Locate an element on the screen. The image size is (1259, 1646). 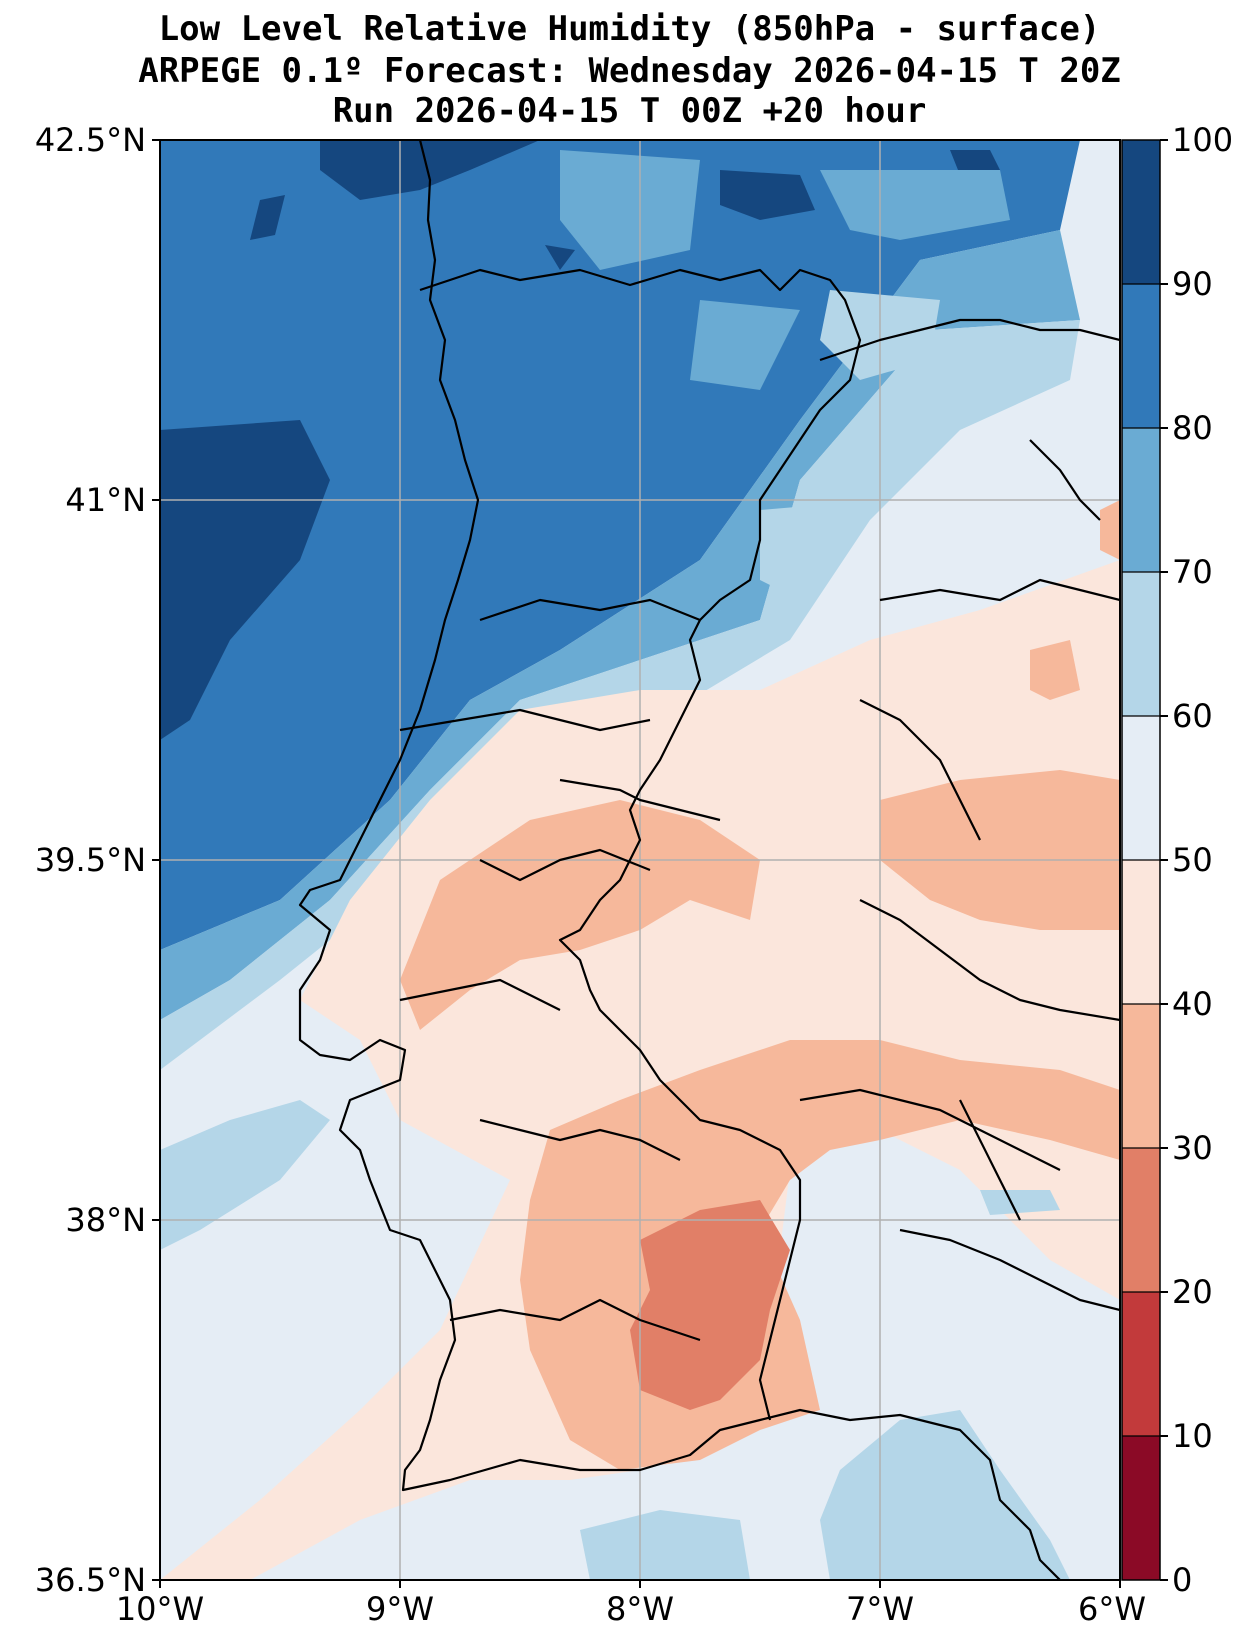
rh-30-40-west is located at coordinates (580, 915).